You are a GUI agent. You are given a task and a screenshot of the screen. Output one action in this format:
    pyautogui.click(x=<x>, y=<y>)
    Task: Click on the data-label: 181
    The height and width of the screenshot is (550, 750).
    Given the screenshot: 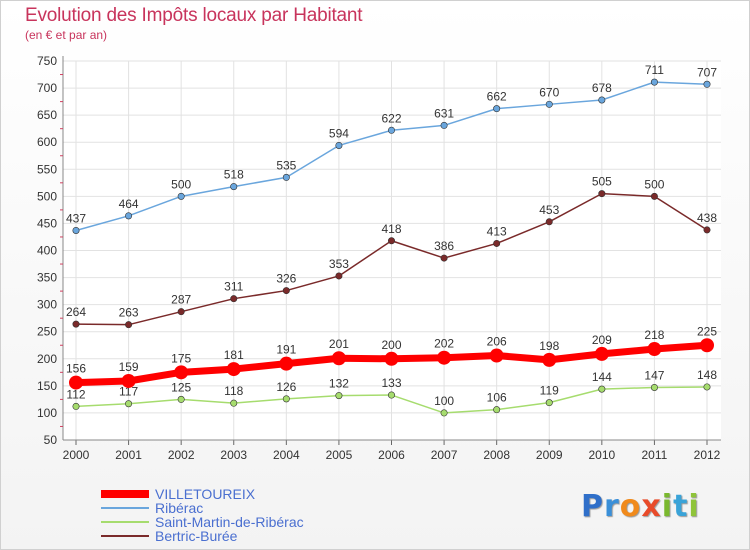 What is the action you would take?
    pyautogui.click(x=234, y=355)
    